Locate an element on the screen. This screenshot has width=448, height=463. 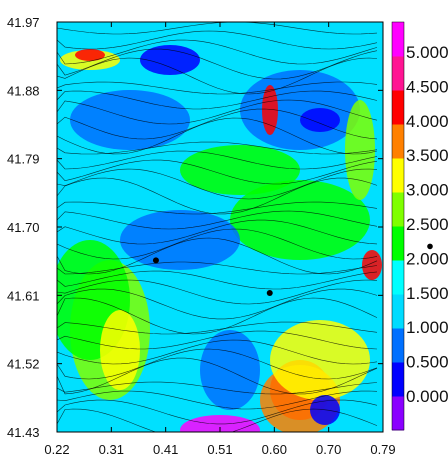
colorbar-label: 4.000 is located at coordinates (427, 121).